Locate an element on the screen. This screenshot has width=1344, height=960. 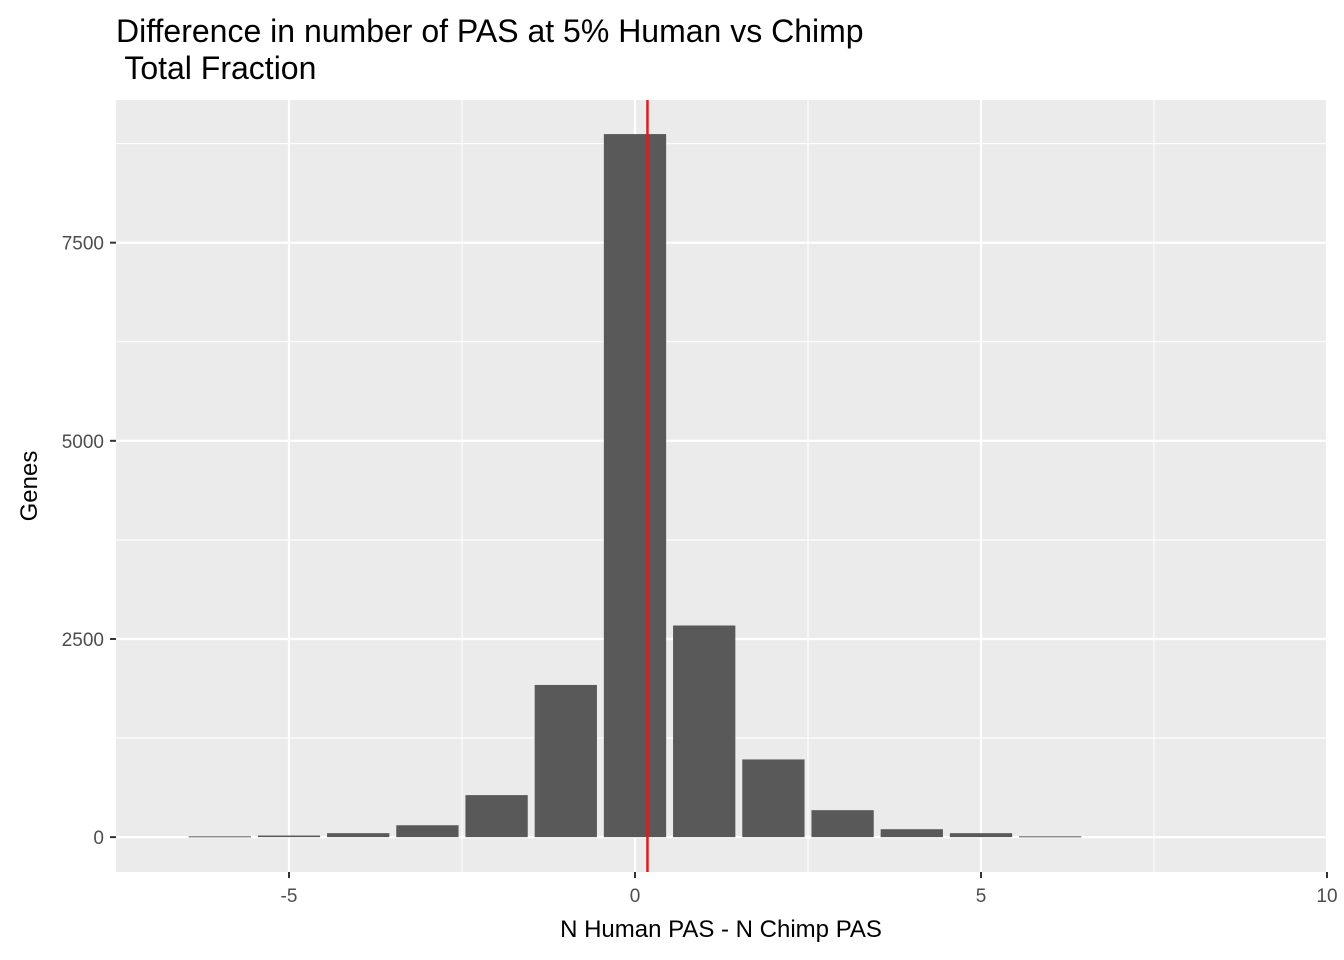
x-tick-label: 10 is located at coordinates (1326, 896).